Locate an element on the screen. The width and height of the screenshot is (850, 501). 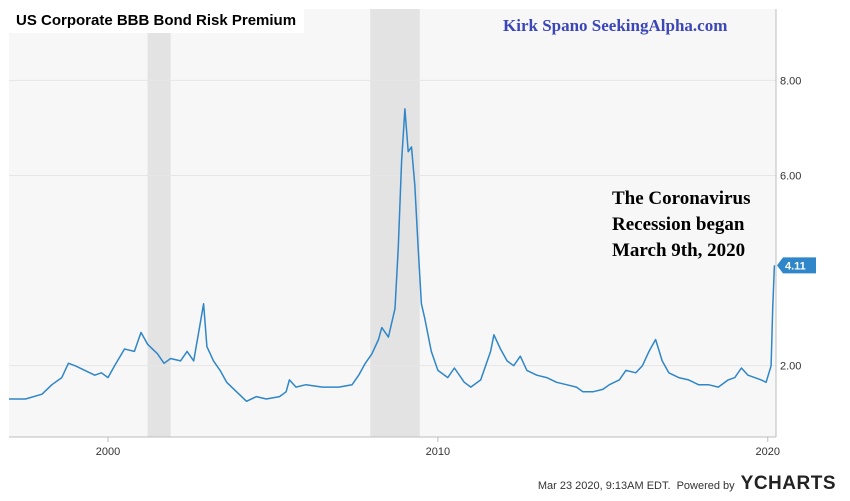
last-value-badge is located at coordinates (796, 265).